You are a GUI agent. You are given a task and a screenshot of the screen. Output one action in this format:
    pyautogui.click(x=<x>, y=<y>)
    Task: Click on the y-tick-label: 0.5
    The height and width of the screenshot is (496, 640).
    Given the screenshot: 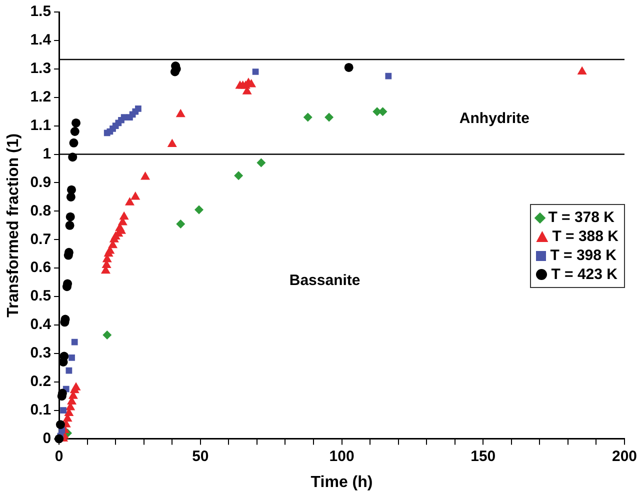 What is the action you would take?
    pyautogui.click(x=41, y=296)
    